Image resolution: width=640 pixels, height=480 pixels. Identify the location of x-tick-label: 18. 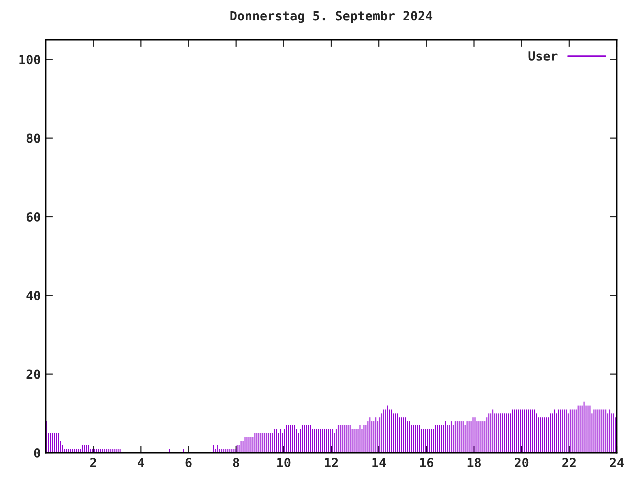
(474, 463).